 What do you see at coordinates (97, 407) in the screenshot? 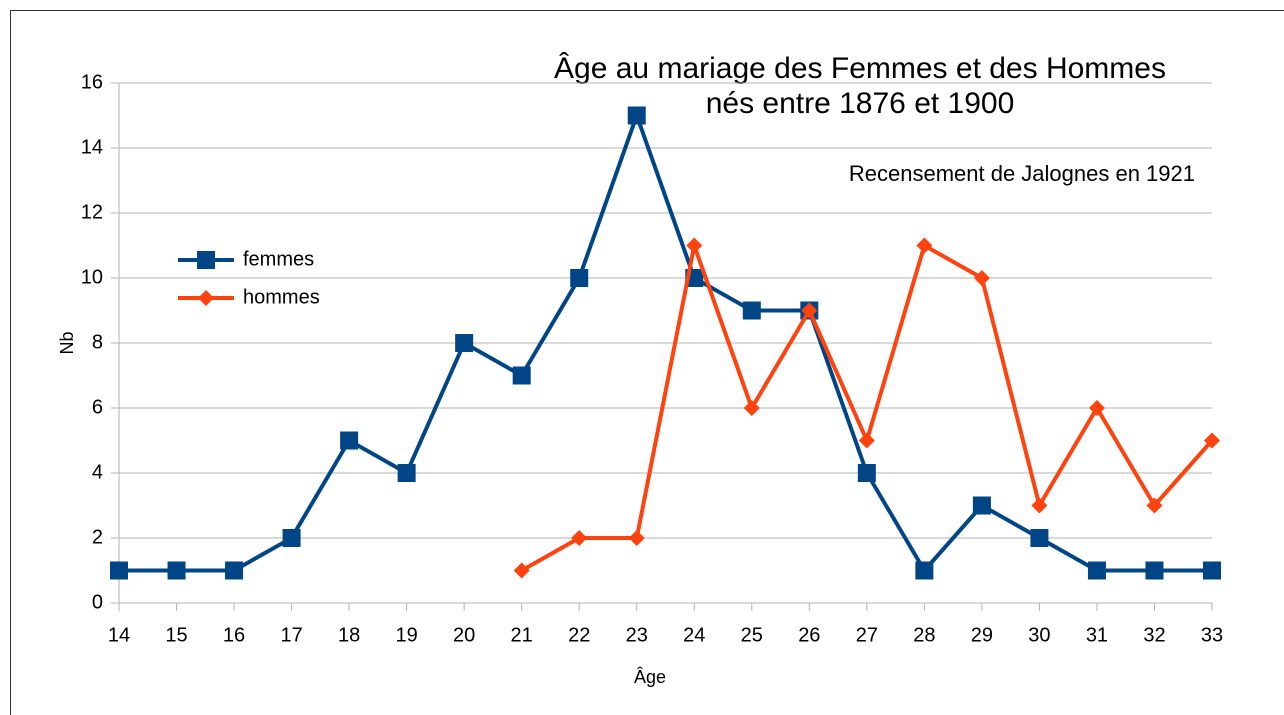
I see `y-tick-label: 6` at bounding box center [97, 407].